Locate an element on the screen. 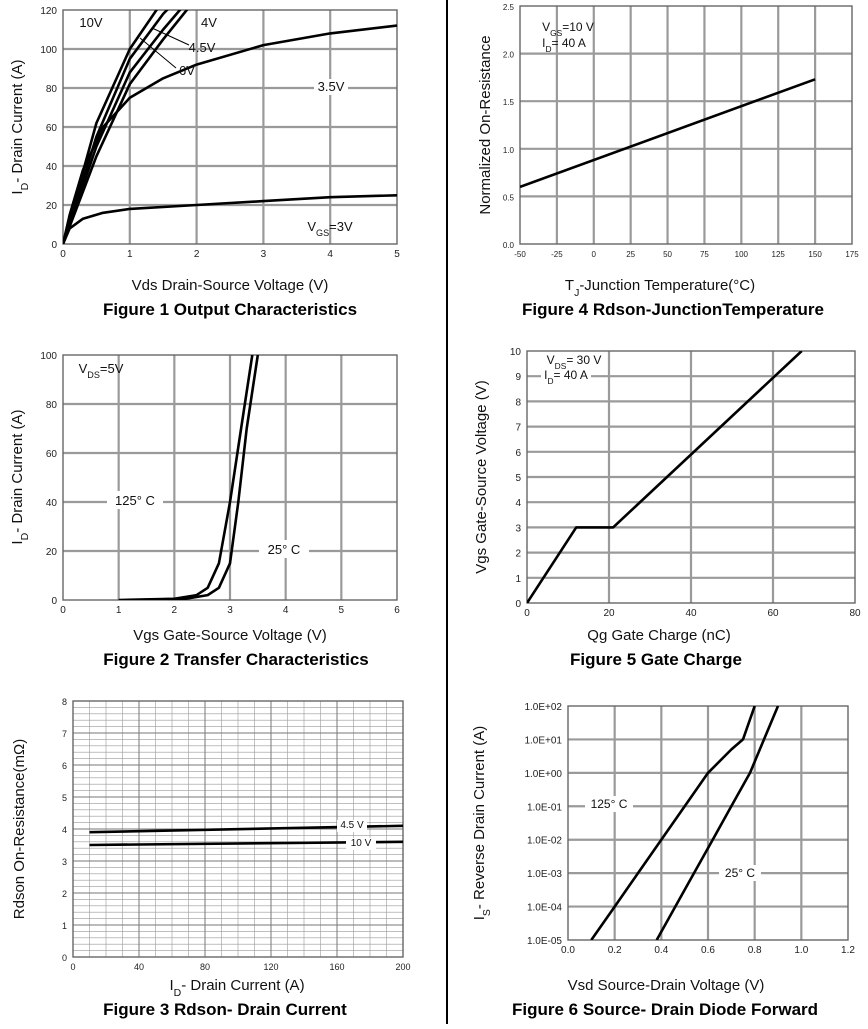  y-tick-label: 1.0E+00 is located at coordinates (543, 774).